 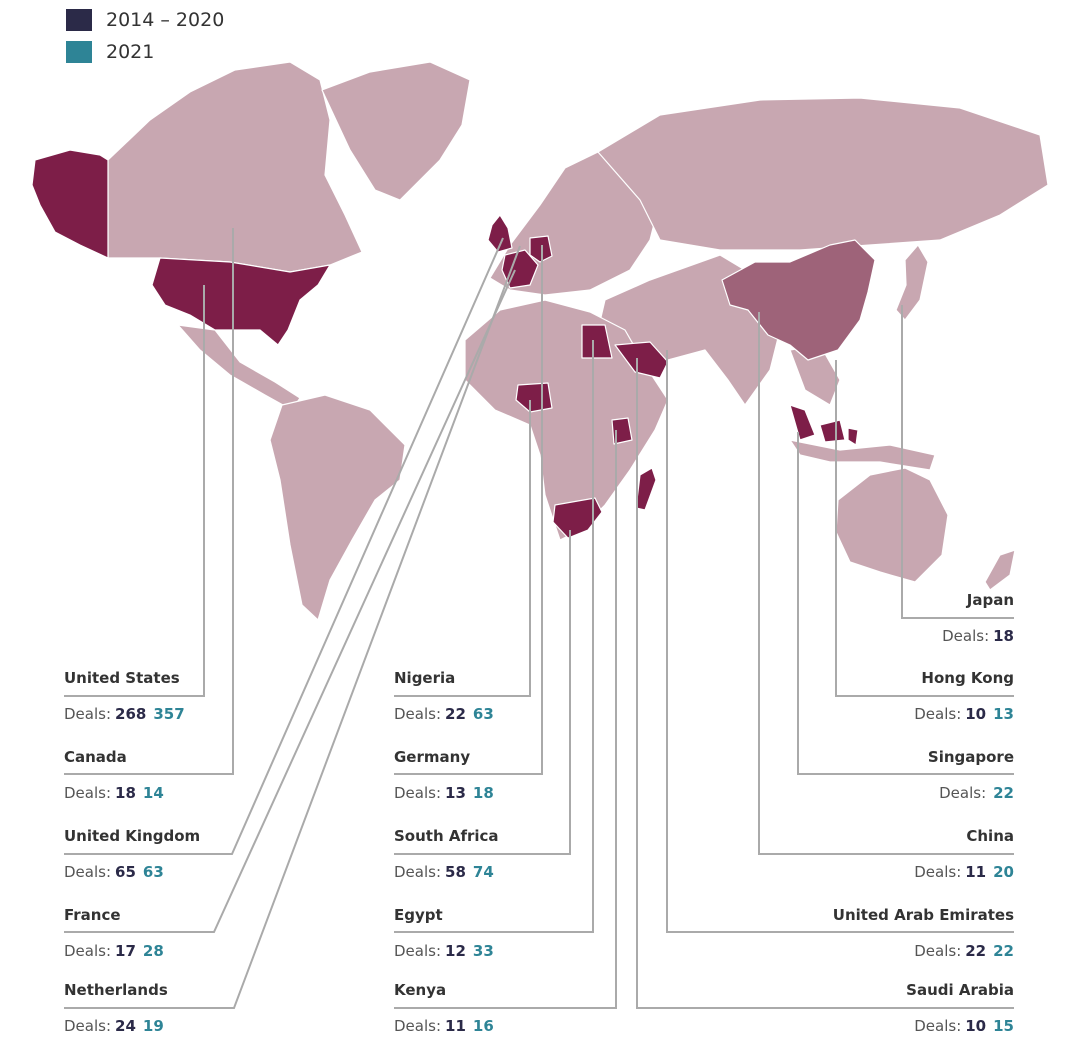 What do you see at coordinates (125, 872) in the screenshot?
I see `deals-value-period-1: 65` at bounding box center [125, 872].